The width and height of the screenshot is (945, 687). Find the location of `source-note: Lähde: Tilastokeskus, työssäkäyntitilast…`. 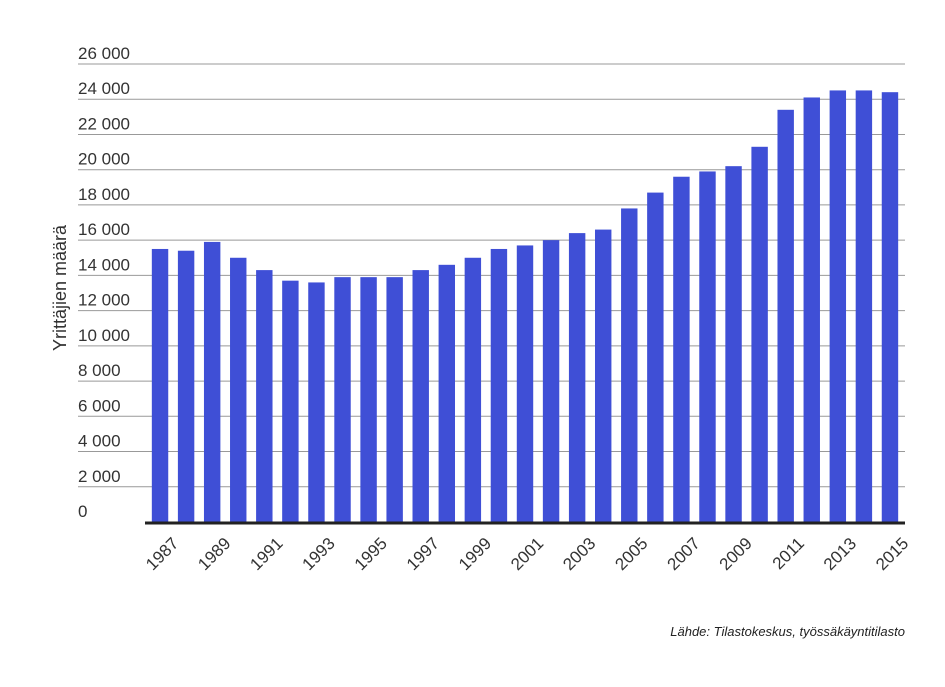

source-note: Lähde: Tilastokeskus, työssäkäyntitilast… is located at coordinates (787, 631).